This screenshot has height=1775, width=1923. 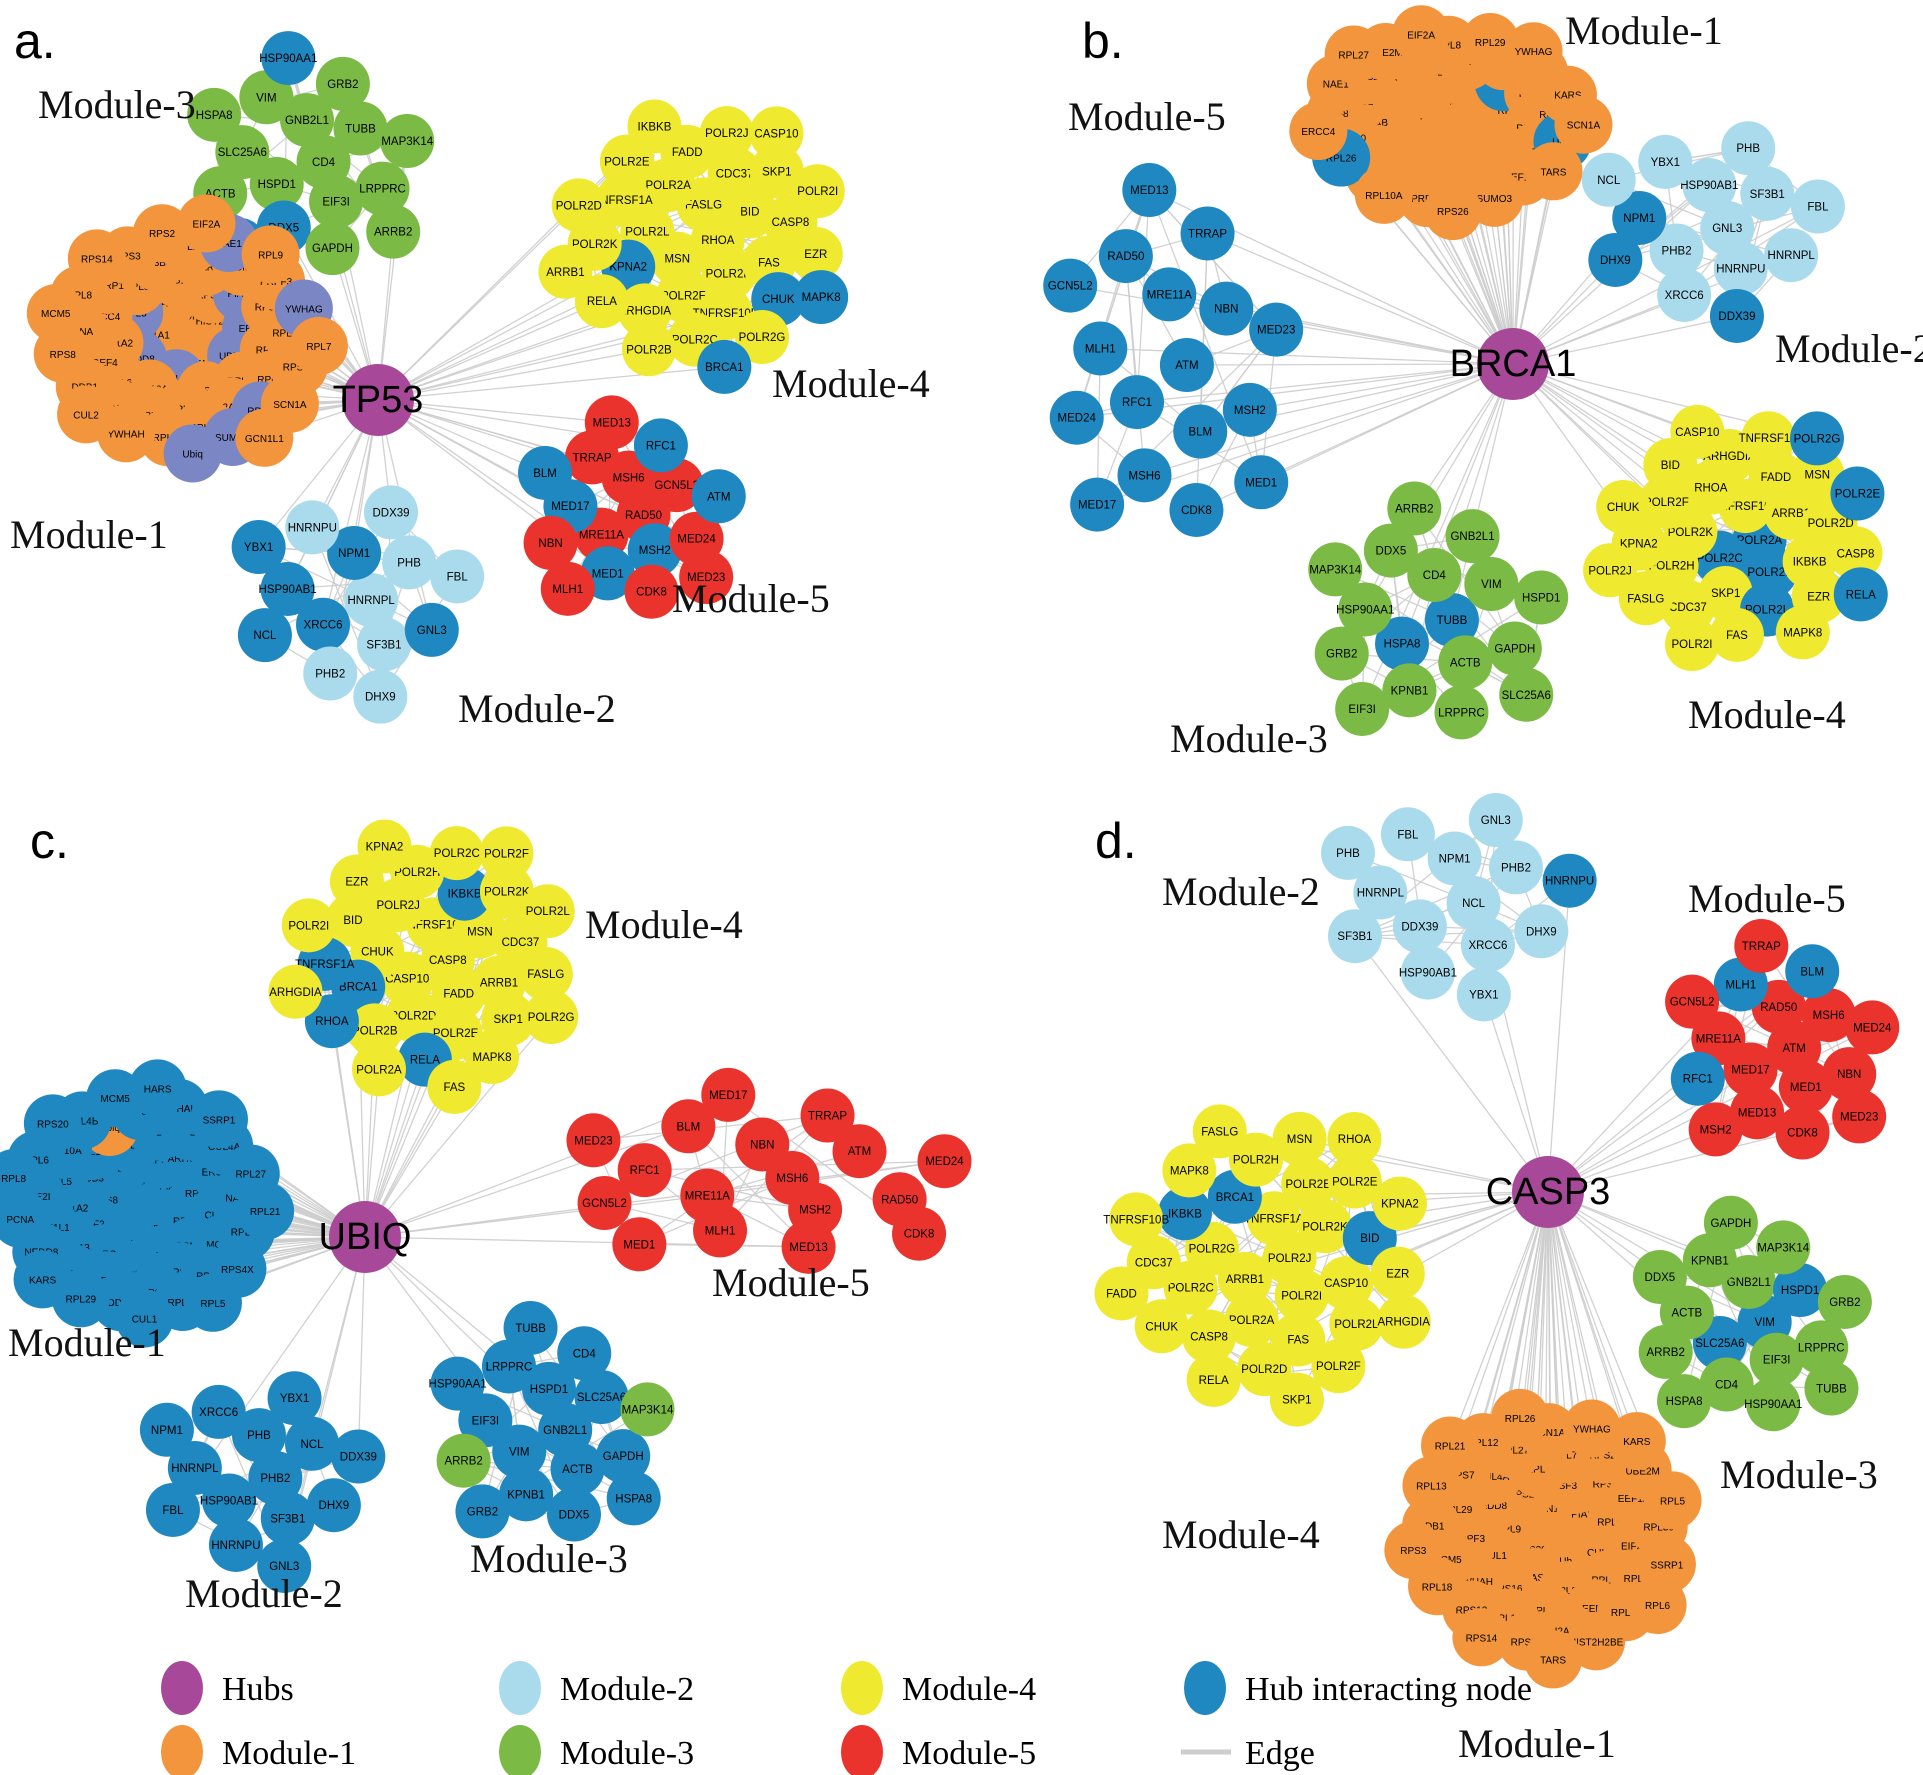 I want to click on module-label-c: Module-3, so click(x=549, y=1558).